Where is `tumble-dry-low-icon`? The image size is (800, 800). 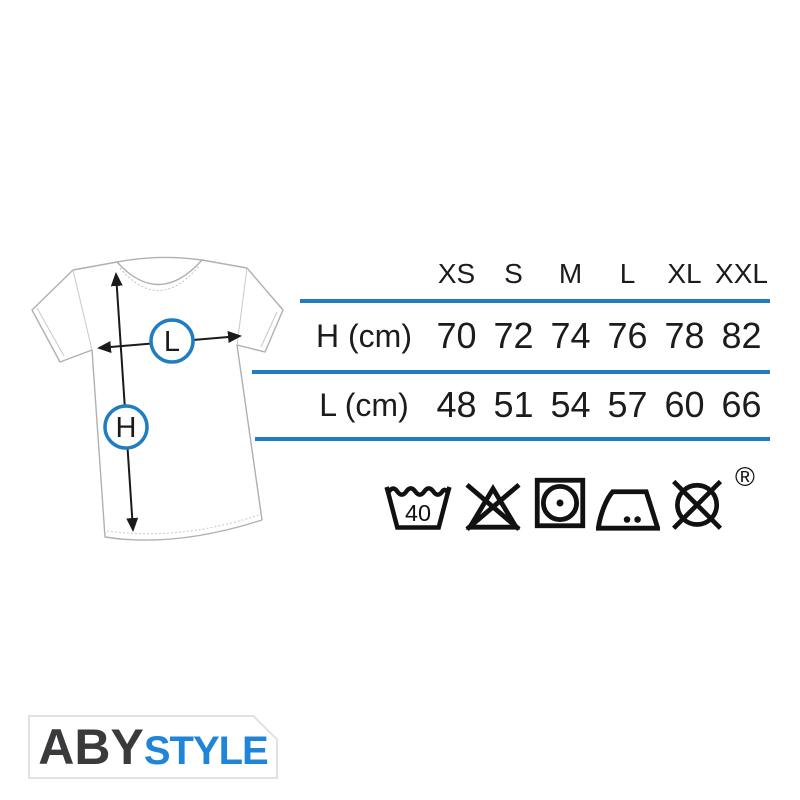 tumble-dry-low-icon is located at coordinates (560, 503).